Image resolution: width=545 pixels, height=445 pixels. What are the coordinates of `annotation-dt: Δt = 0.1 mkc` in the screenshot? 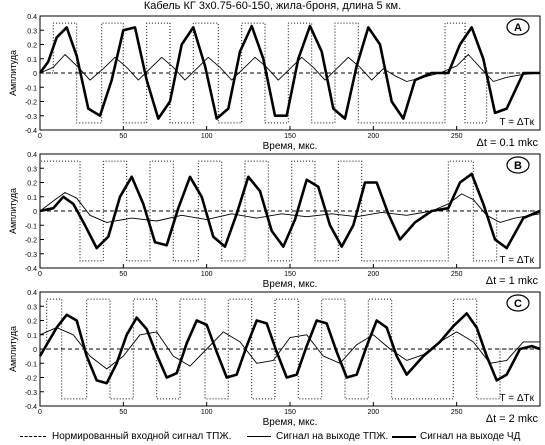 It's located at (508, 143).